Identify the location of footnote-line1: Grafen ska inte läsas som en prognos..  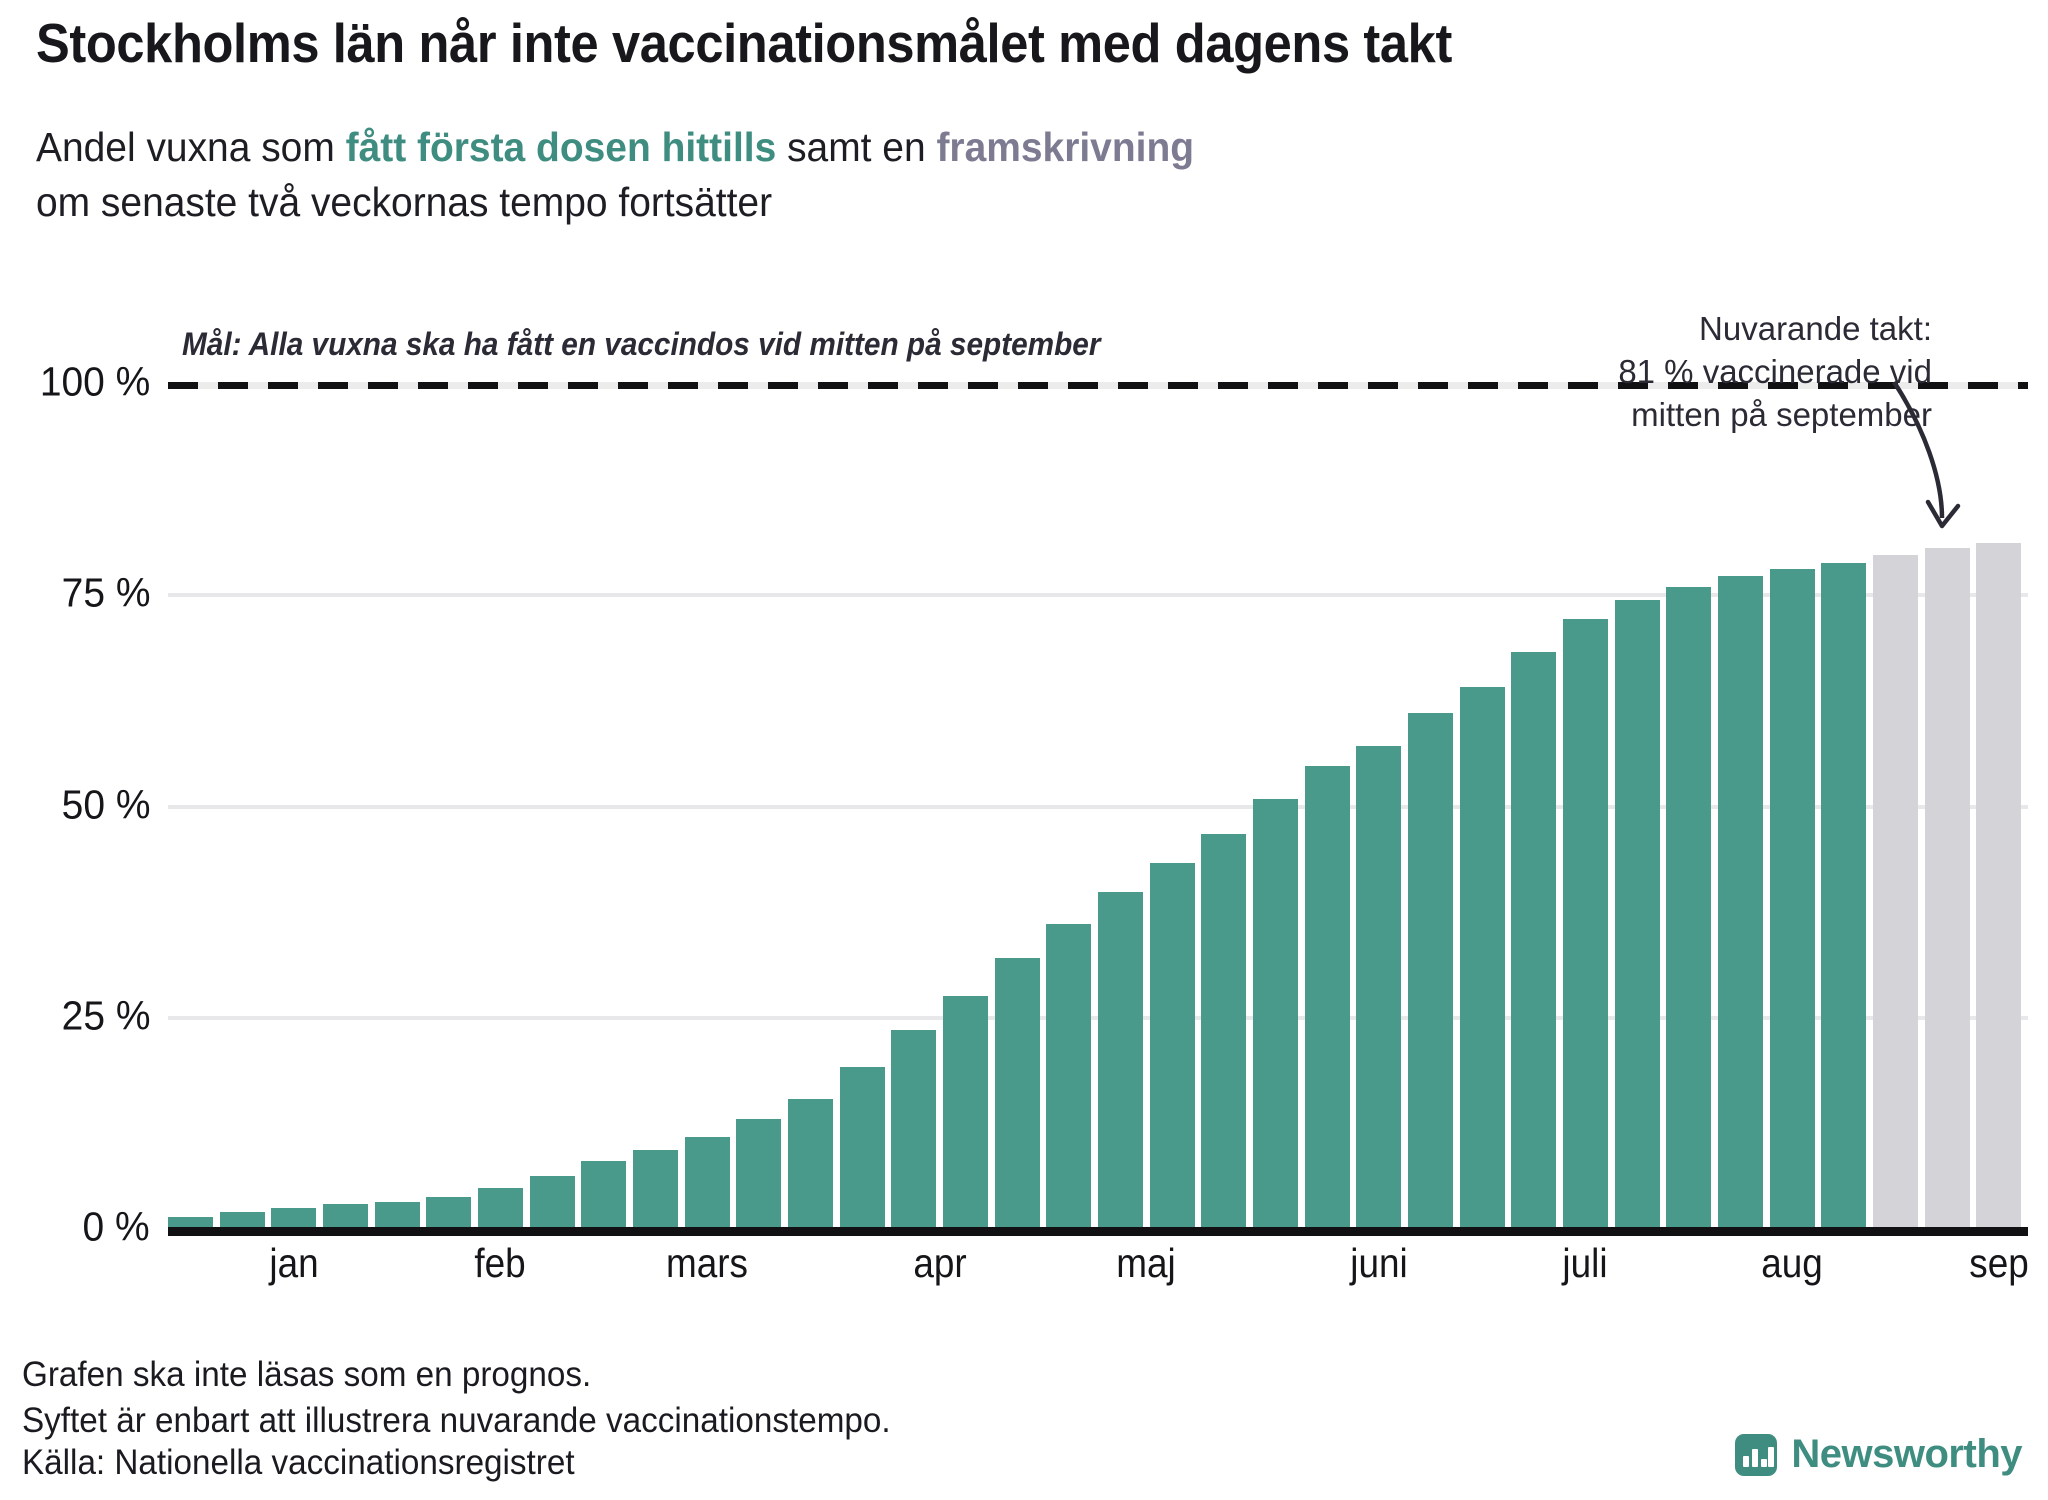
(307, 1374).